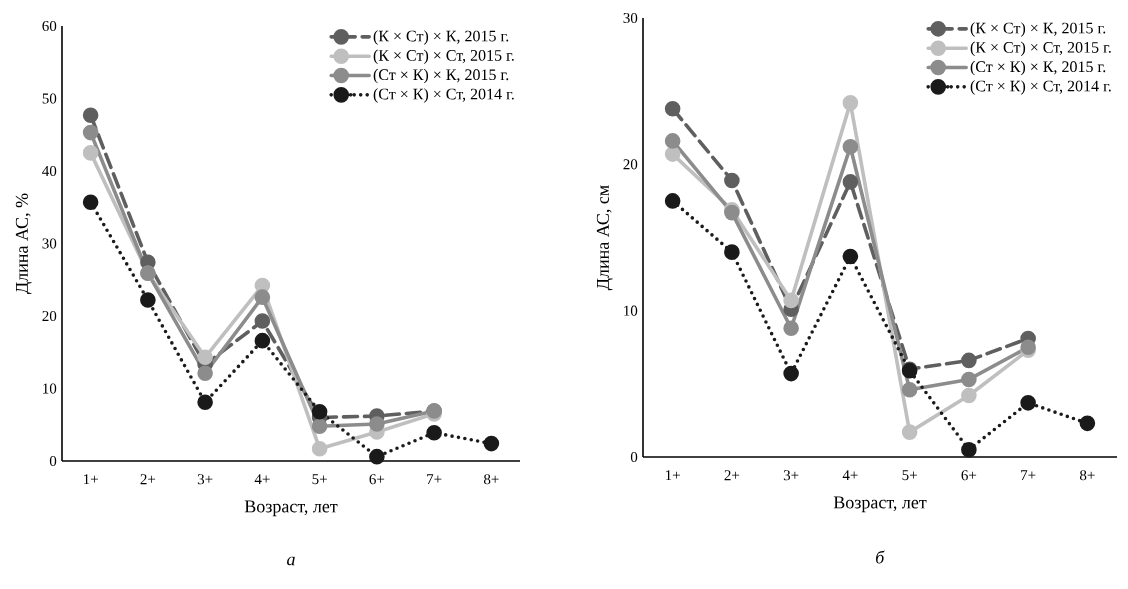 This screenshot has height=589, width=1128. I want to click on y-axis-title: Длина АС, %, so click(23, 243).